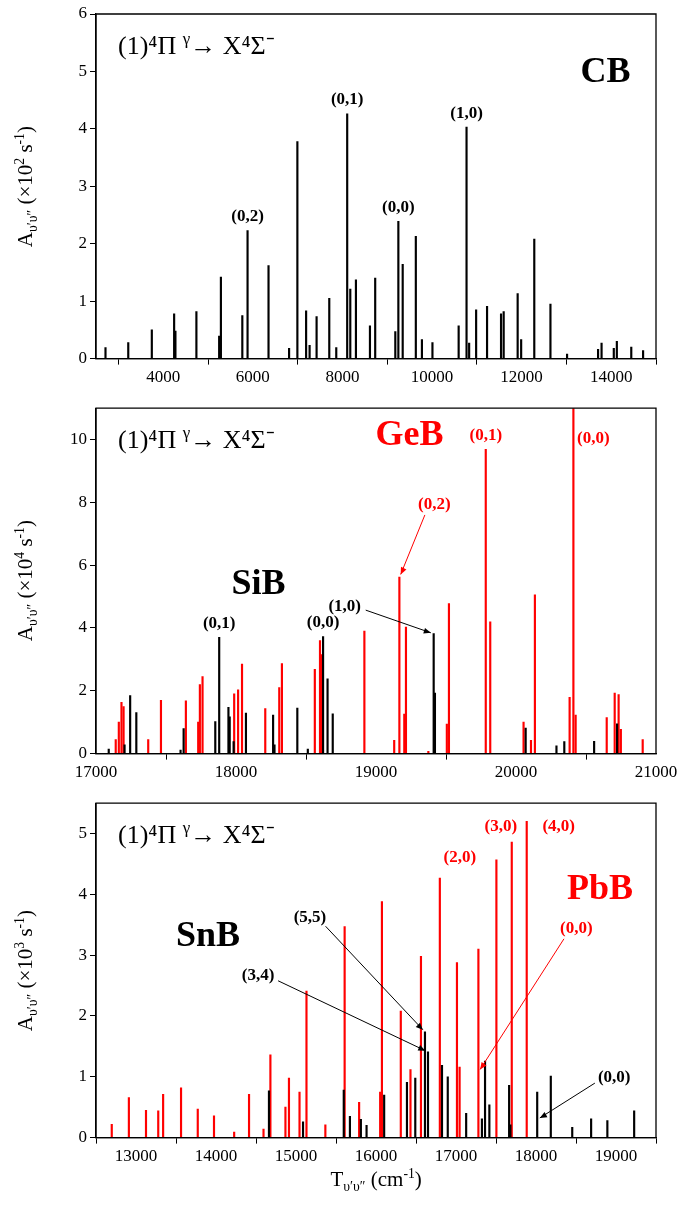 Image resolution: width=687 pixels, height=1206 pixels. Describe the element at coordinates (252, 377) in the screenshot. I see `x-tick-label: 6000` at that location.